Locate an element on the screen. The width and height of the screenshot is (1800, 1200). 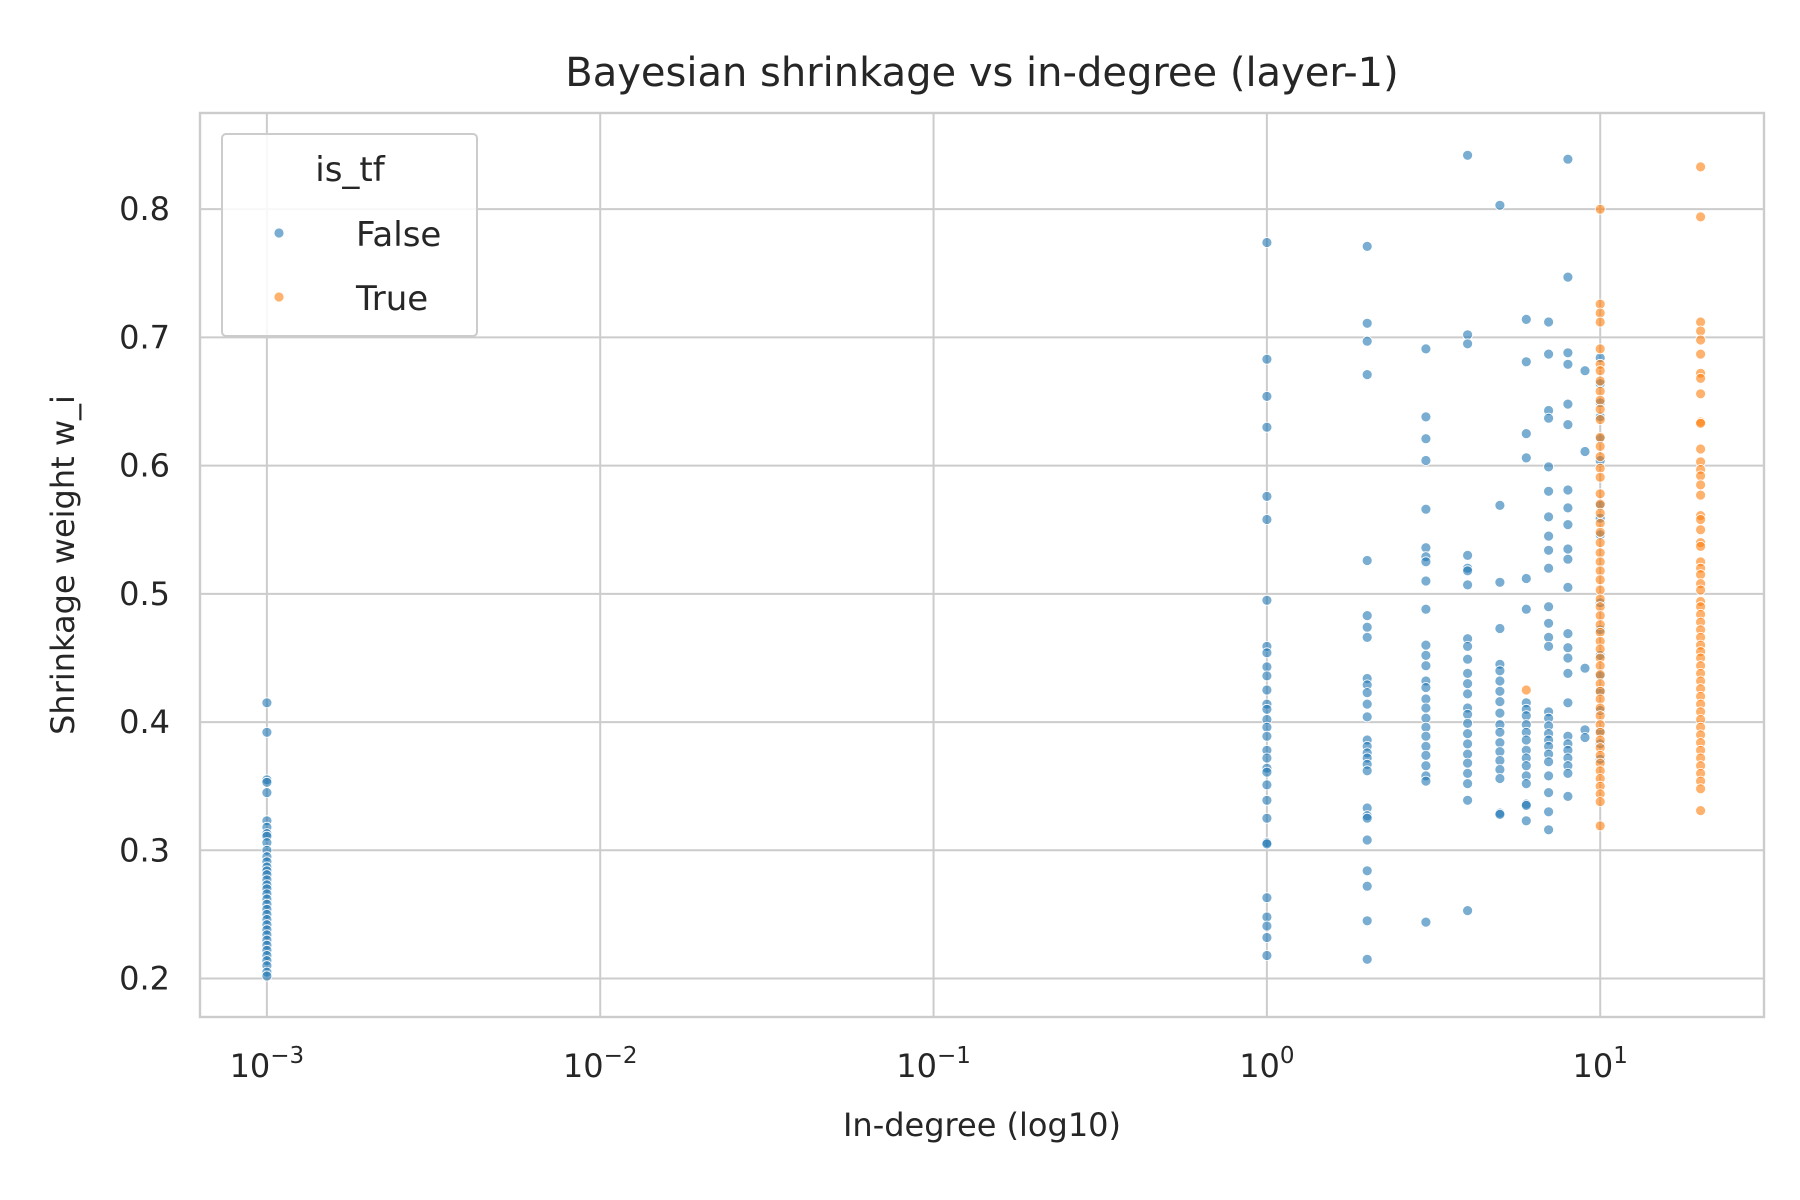
y-axis-label: Shrinkage weight w_i is located at coordinates (63, 565).